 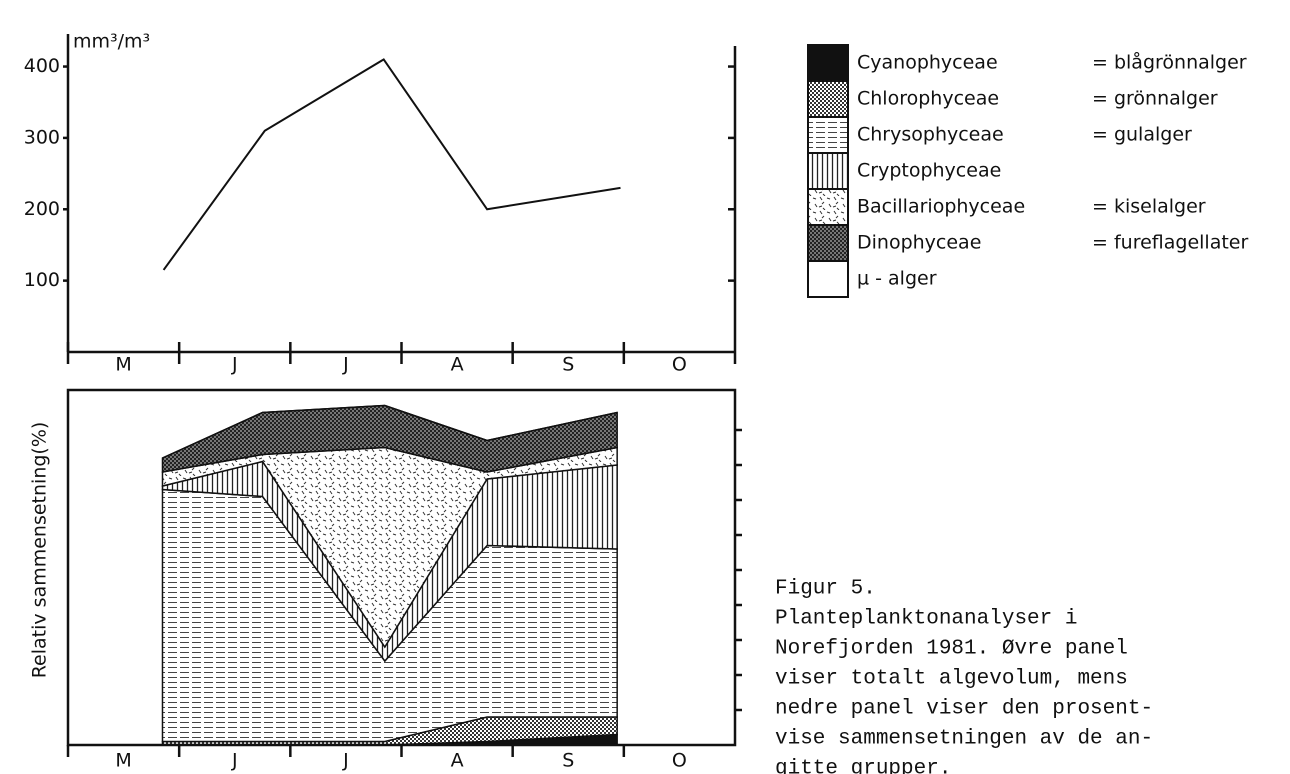 What do you see at coordinates (964, 709) in the screenshot?
I see `caption-line: nedre panel viser den prosent-` at bounding box center [964, 709].